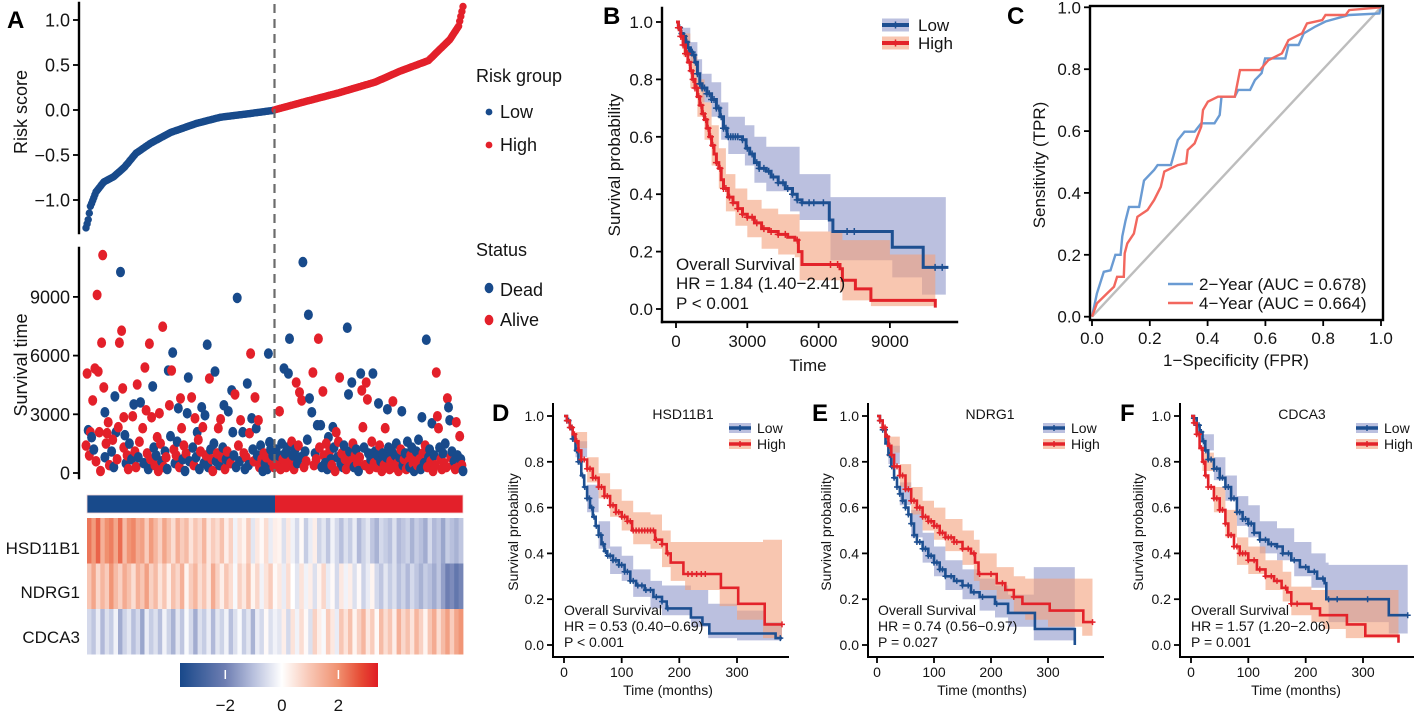 The width and height of the screenshot is (1418, 712). I want to click on x-tick-label: 200, so click(680, 672).